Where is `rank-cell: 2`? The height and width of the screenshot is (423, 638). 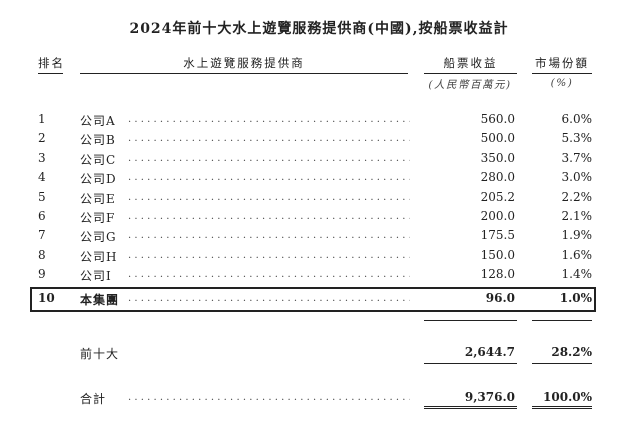
rank-cell: 2 is located at coordinates (42, 138).